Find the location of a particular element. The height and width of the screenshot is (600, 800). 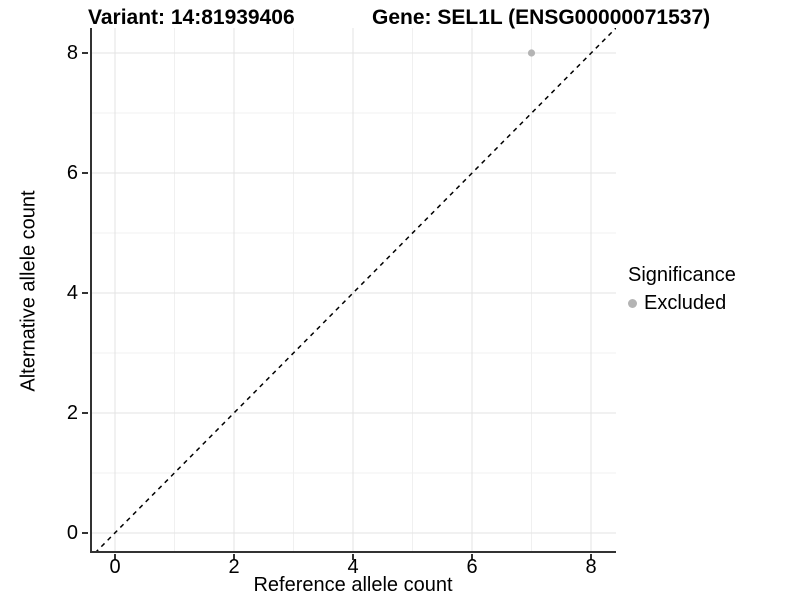

x-axis-title: Reference allele count is located at coordinates (353, 585).